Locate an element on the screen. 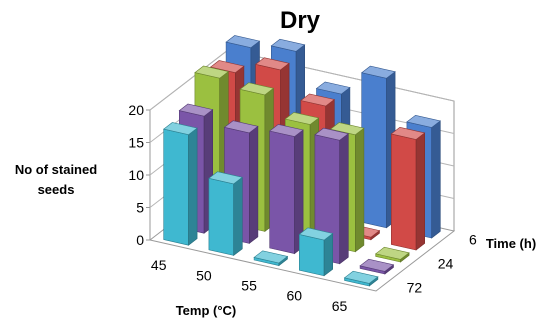 The image size is (543, 322). depth-axis-label: Time (h) is located at coordinates (511, 243).